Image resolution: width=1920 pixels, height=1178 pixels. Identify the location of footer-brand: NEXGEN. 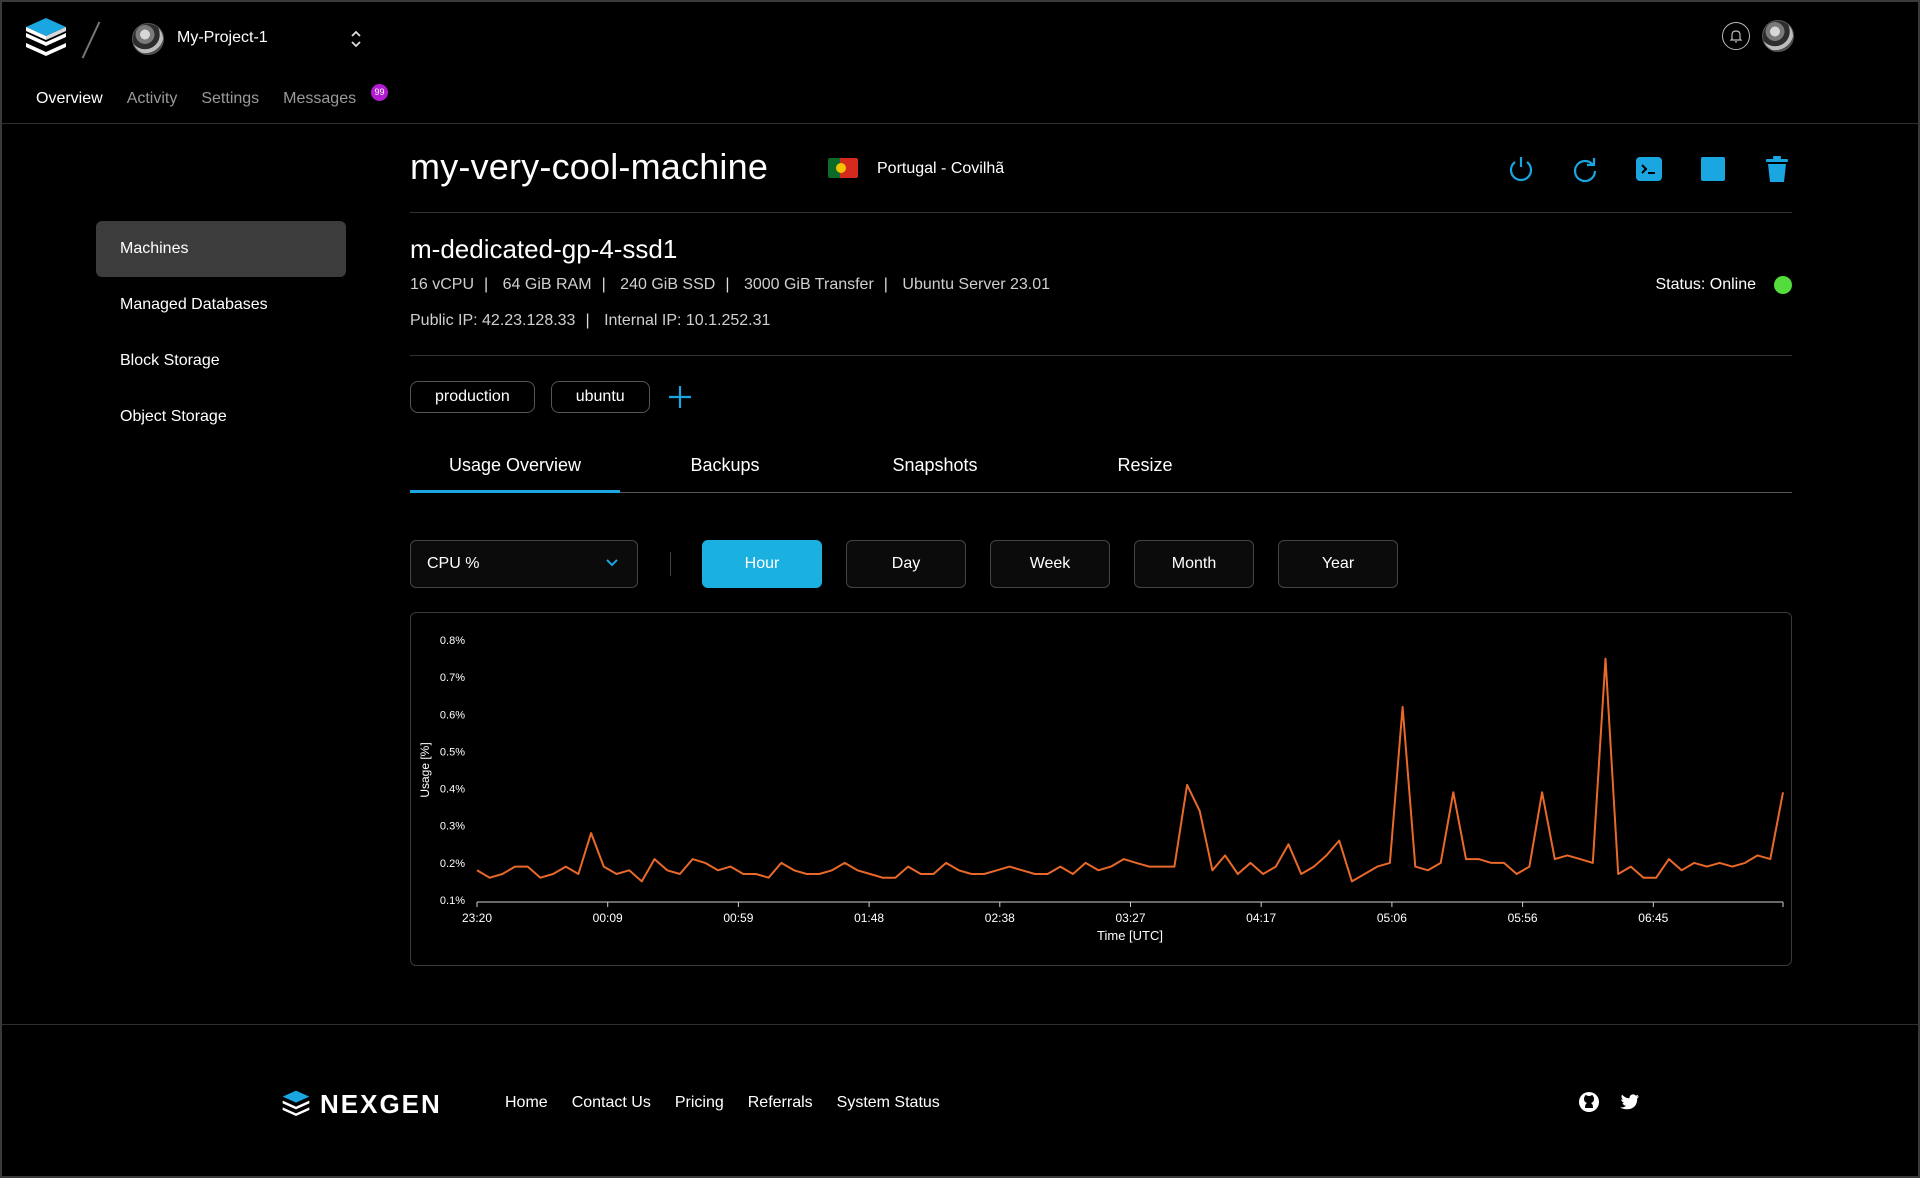
(381, 1104).